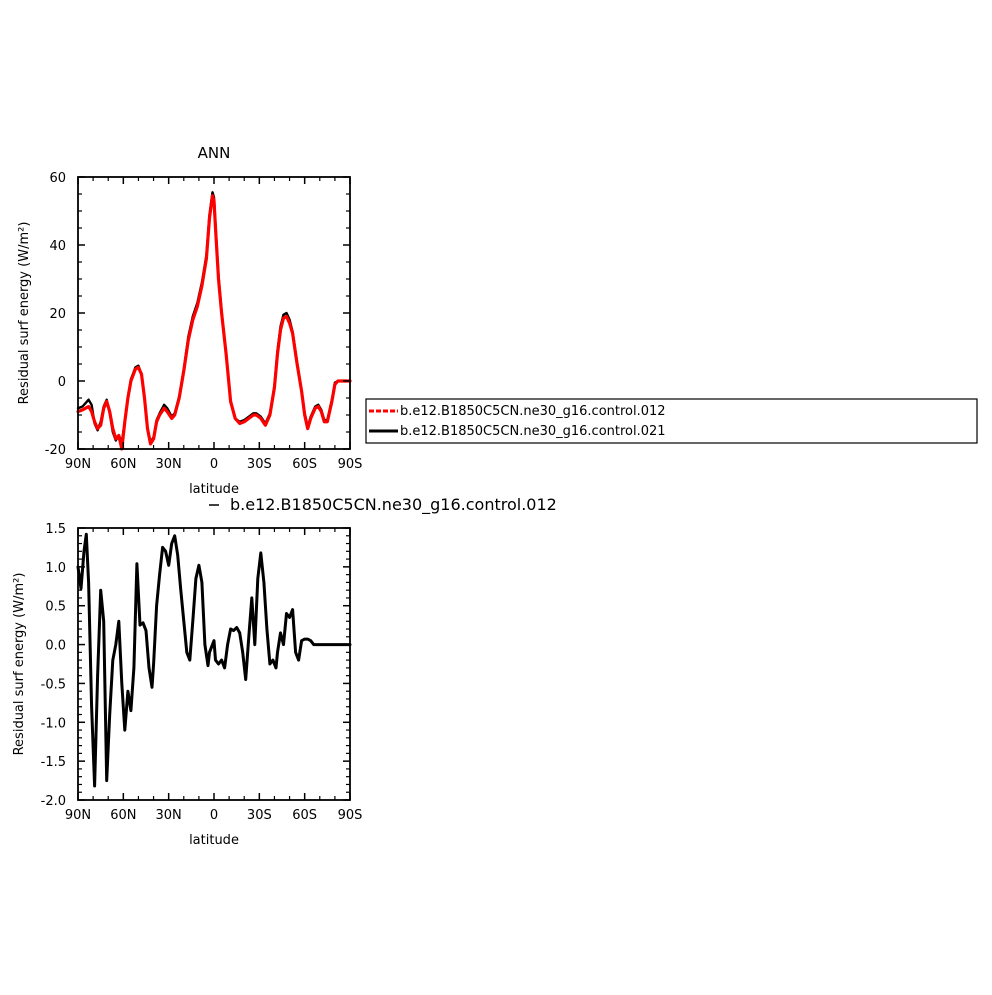 The image size is (992, 995). What do you see at coordinates (304, 815) in the screenshot?
I see `bottom-x-tick-label: 60S` at bounding box center [304, 815].